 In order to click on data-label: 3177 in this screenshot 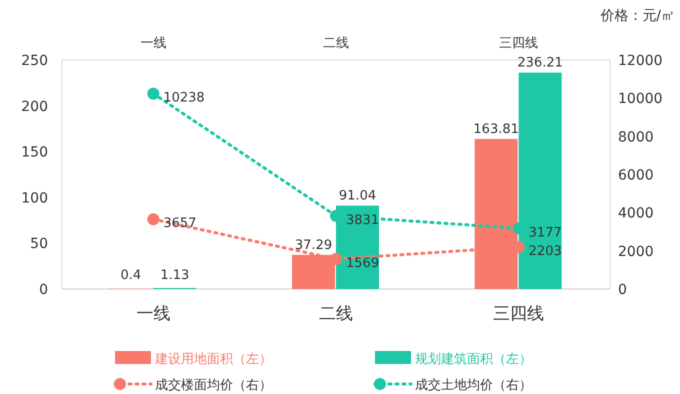, I will do `click(545, 232)`.